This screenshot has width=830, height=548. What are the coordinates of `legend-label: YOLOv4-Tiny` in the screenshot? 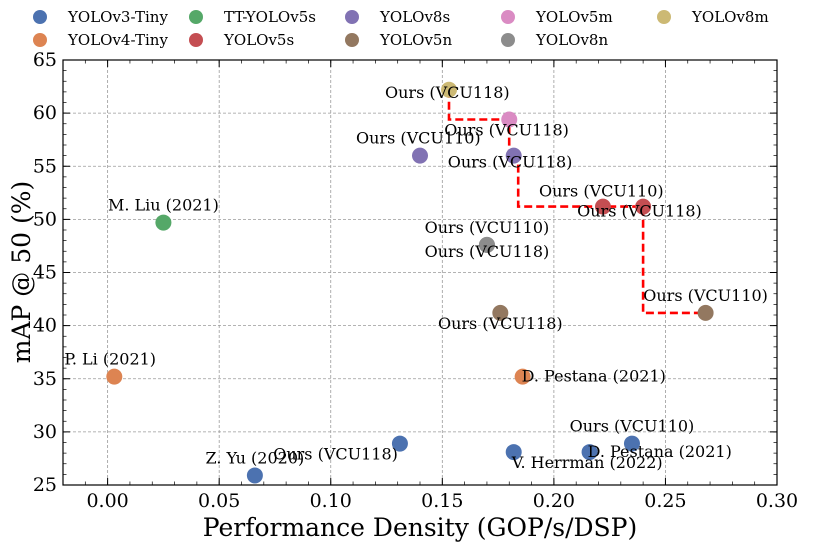 It's located at (117, 40).